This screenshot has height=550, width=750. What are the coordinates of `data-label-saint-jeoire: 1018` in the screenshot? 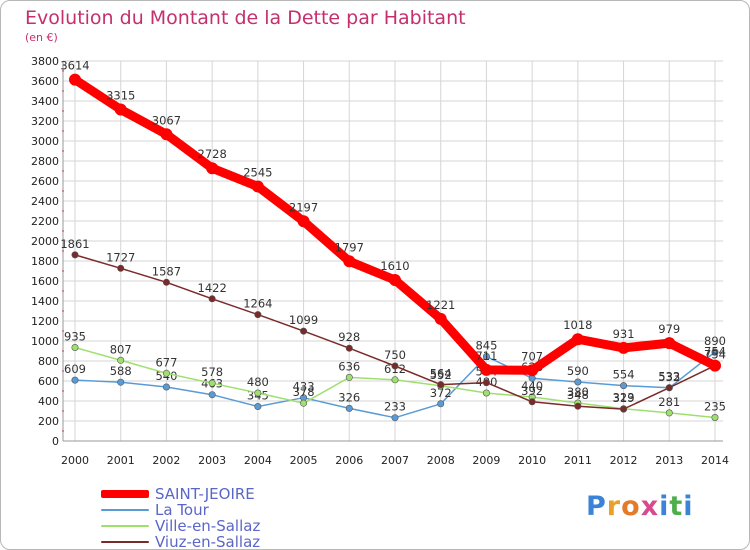 It's located at (577, 325).